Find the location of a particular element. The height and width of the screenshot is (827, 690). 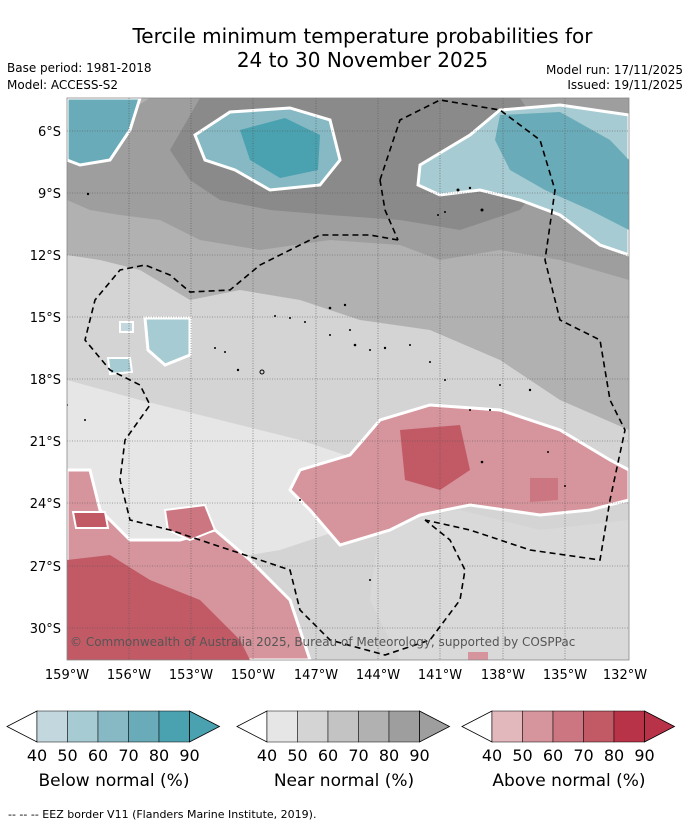

lon-label: 138°W is located at coordinates (503, 675).